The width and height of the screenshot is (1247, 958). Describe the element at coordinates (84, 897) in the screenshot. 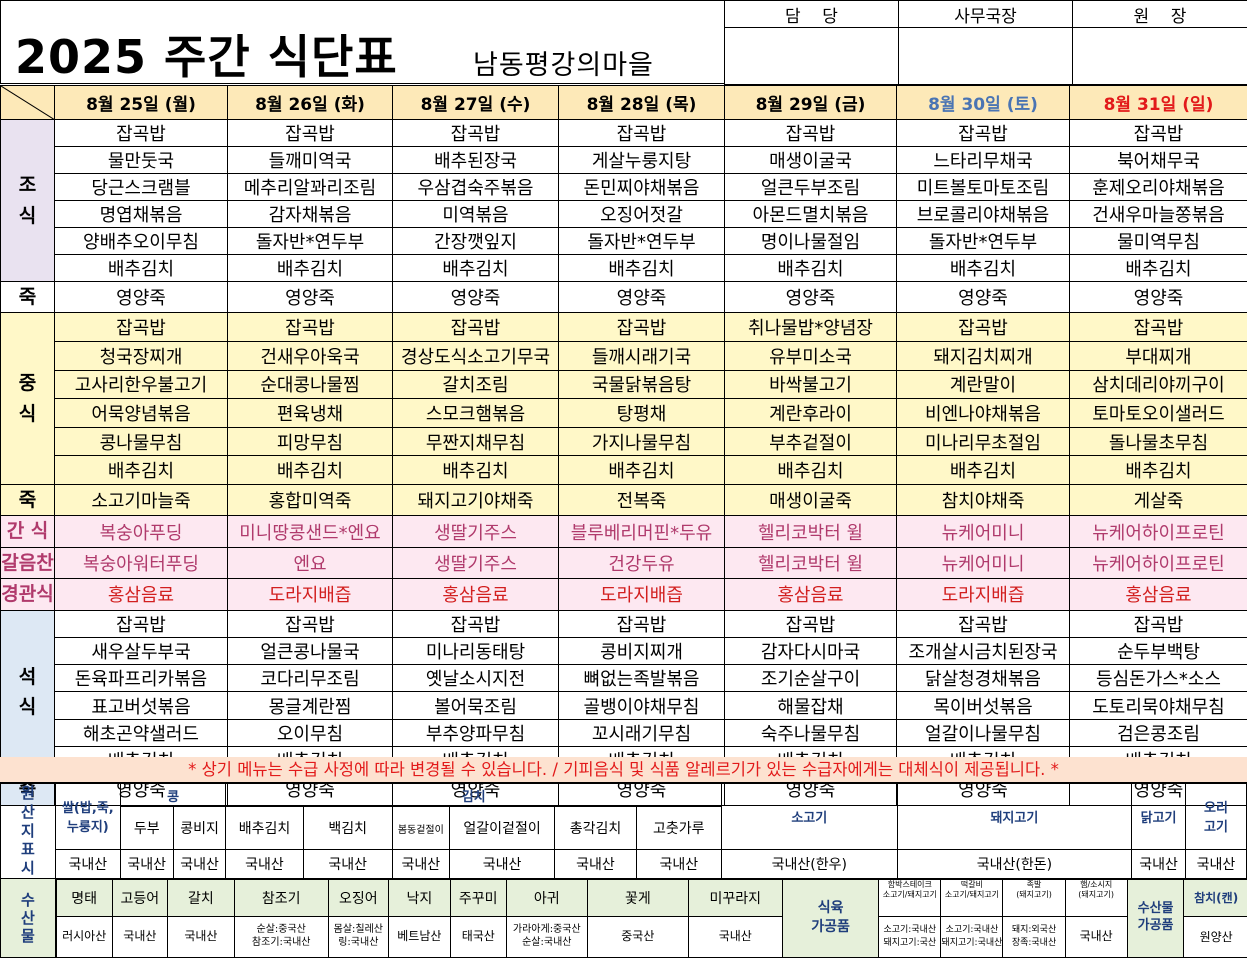

I see `seafood-item: 명태` at that location.